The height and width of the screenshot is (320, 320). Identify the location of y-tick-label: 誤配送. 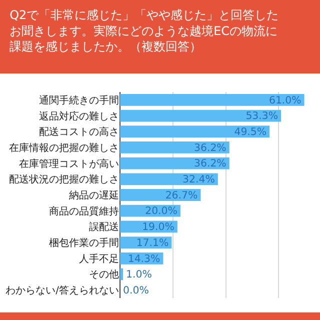
(104, 227).